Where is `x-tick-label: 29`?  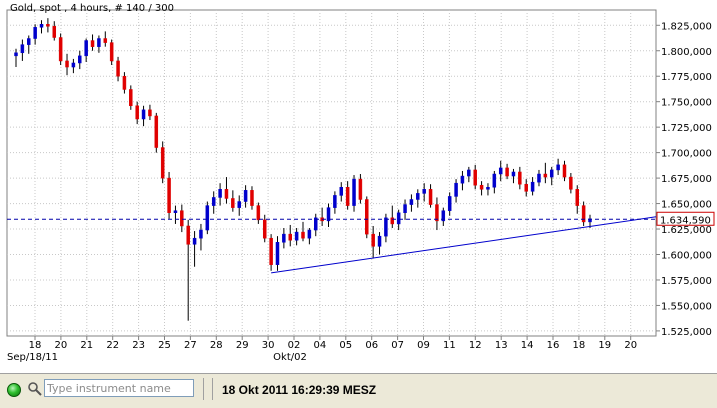
x-tick-label: 29 is located at coordinates (242, 345).